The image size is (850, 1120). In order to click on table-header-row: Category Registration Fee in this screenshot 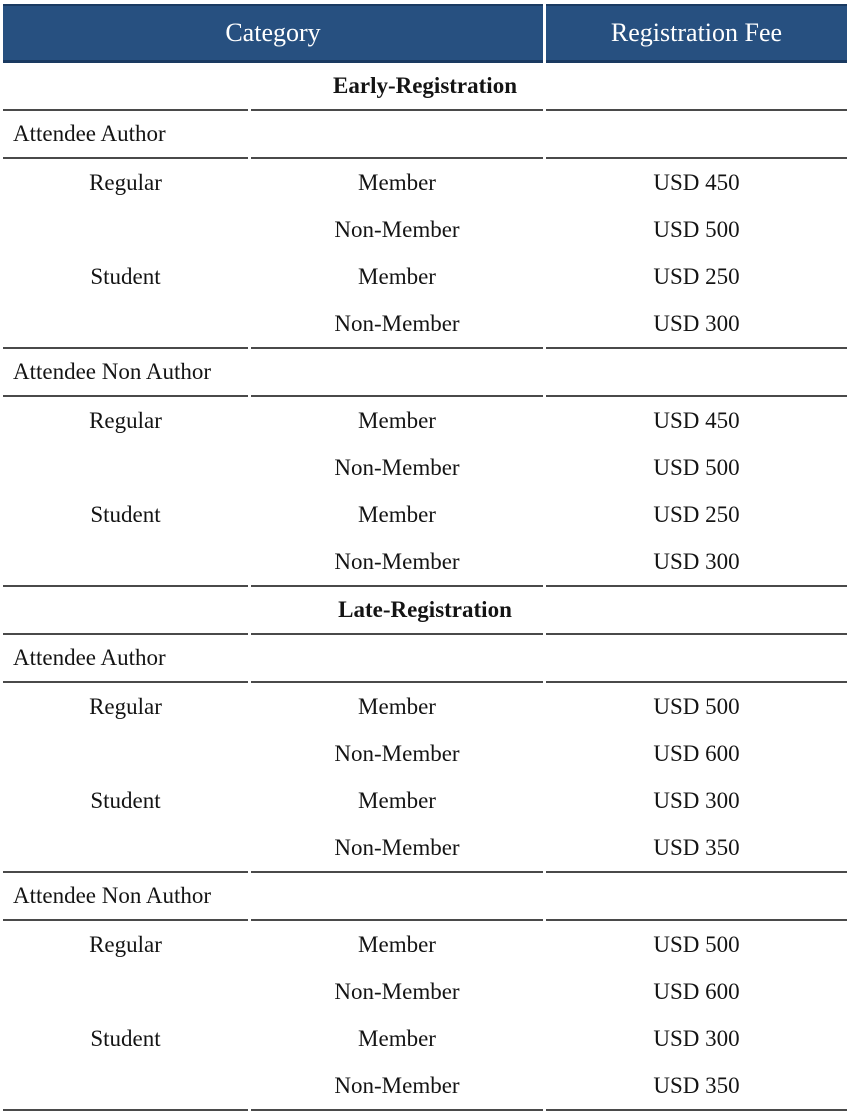, I will do `click(425, 33)`.